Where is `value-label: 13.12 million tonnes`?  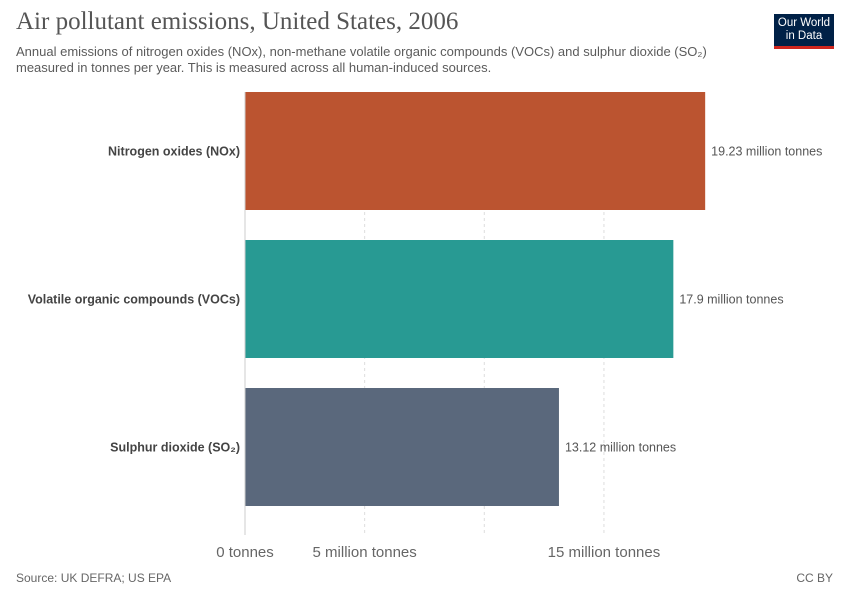
value-label: 13.12 million tonnes is located at coordinates (620, 448).